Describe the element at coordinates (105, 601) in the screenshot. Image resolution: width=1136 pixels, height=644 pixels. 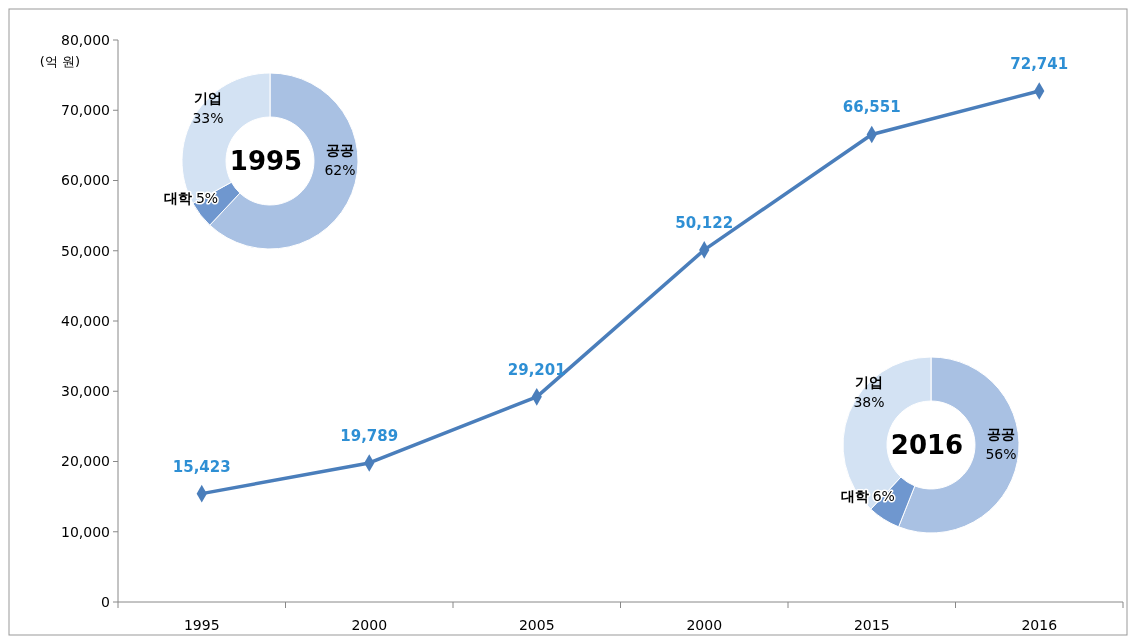
I see `y-tick-label: 0` at that location.